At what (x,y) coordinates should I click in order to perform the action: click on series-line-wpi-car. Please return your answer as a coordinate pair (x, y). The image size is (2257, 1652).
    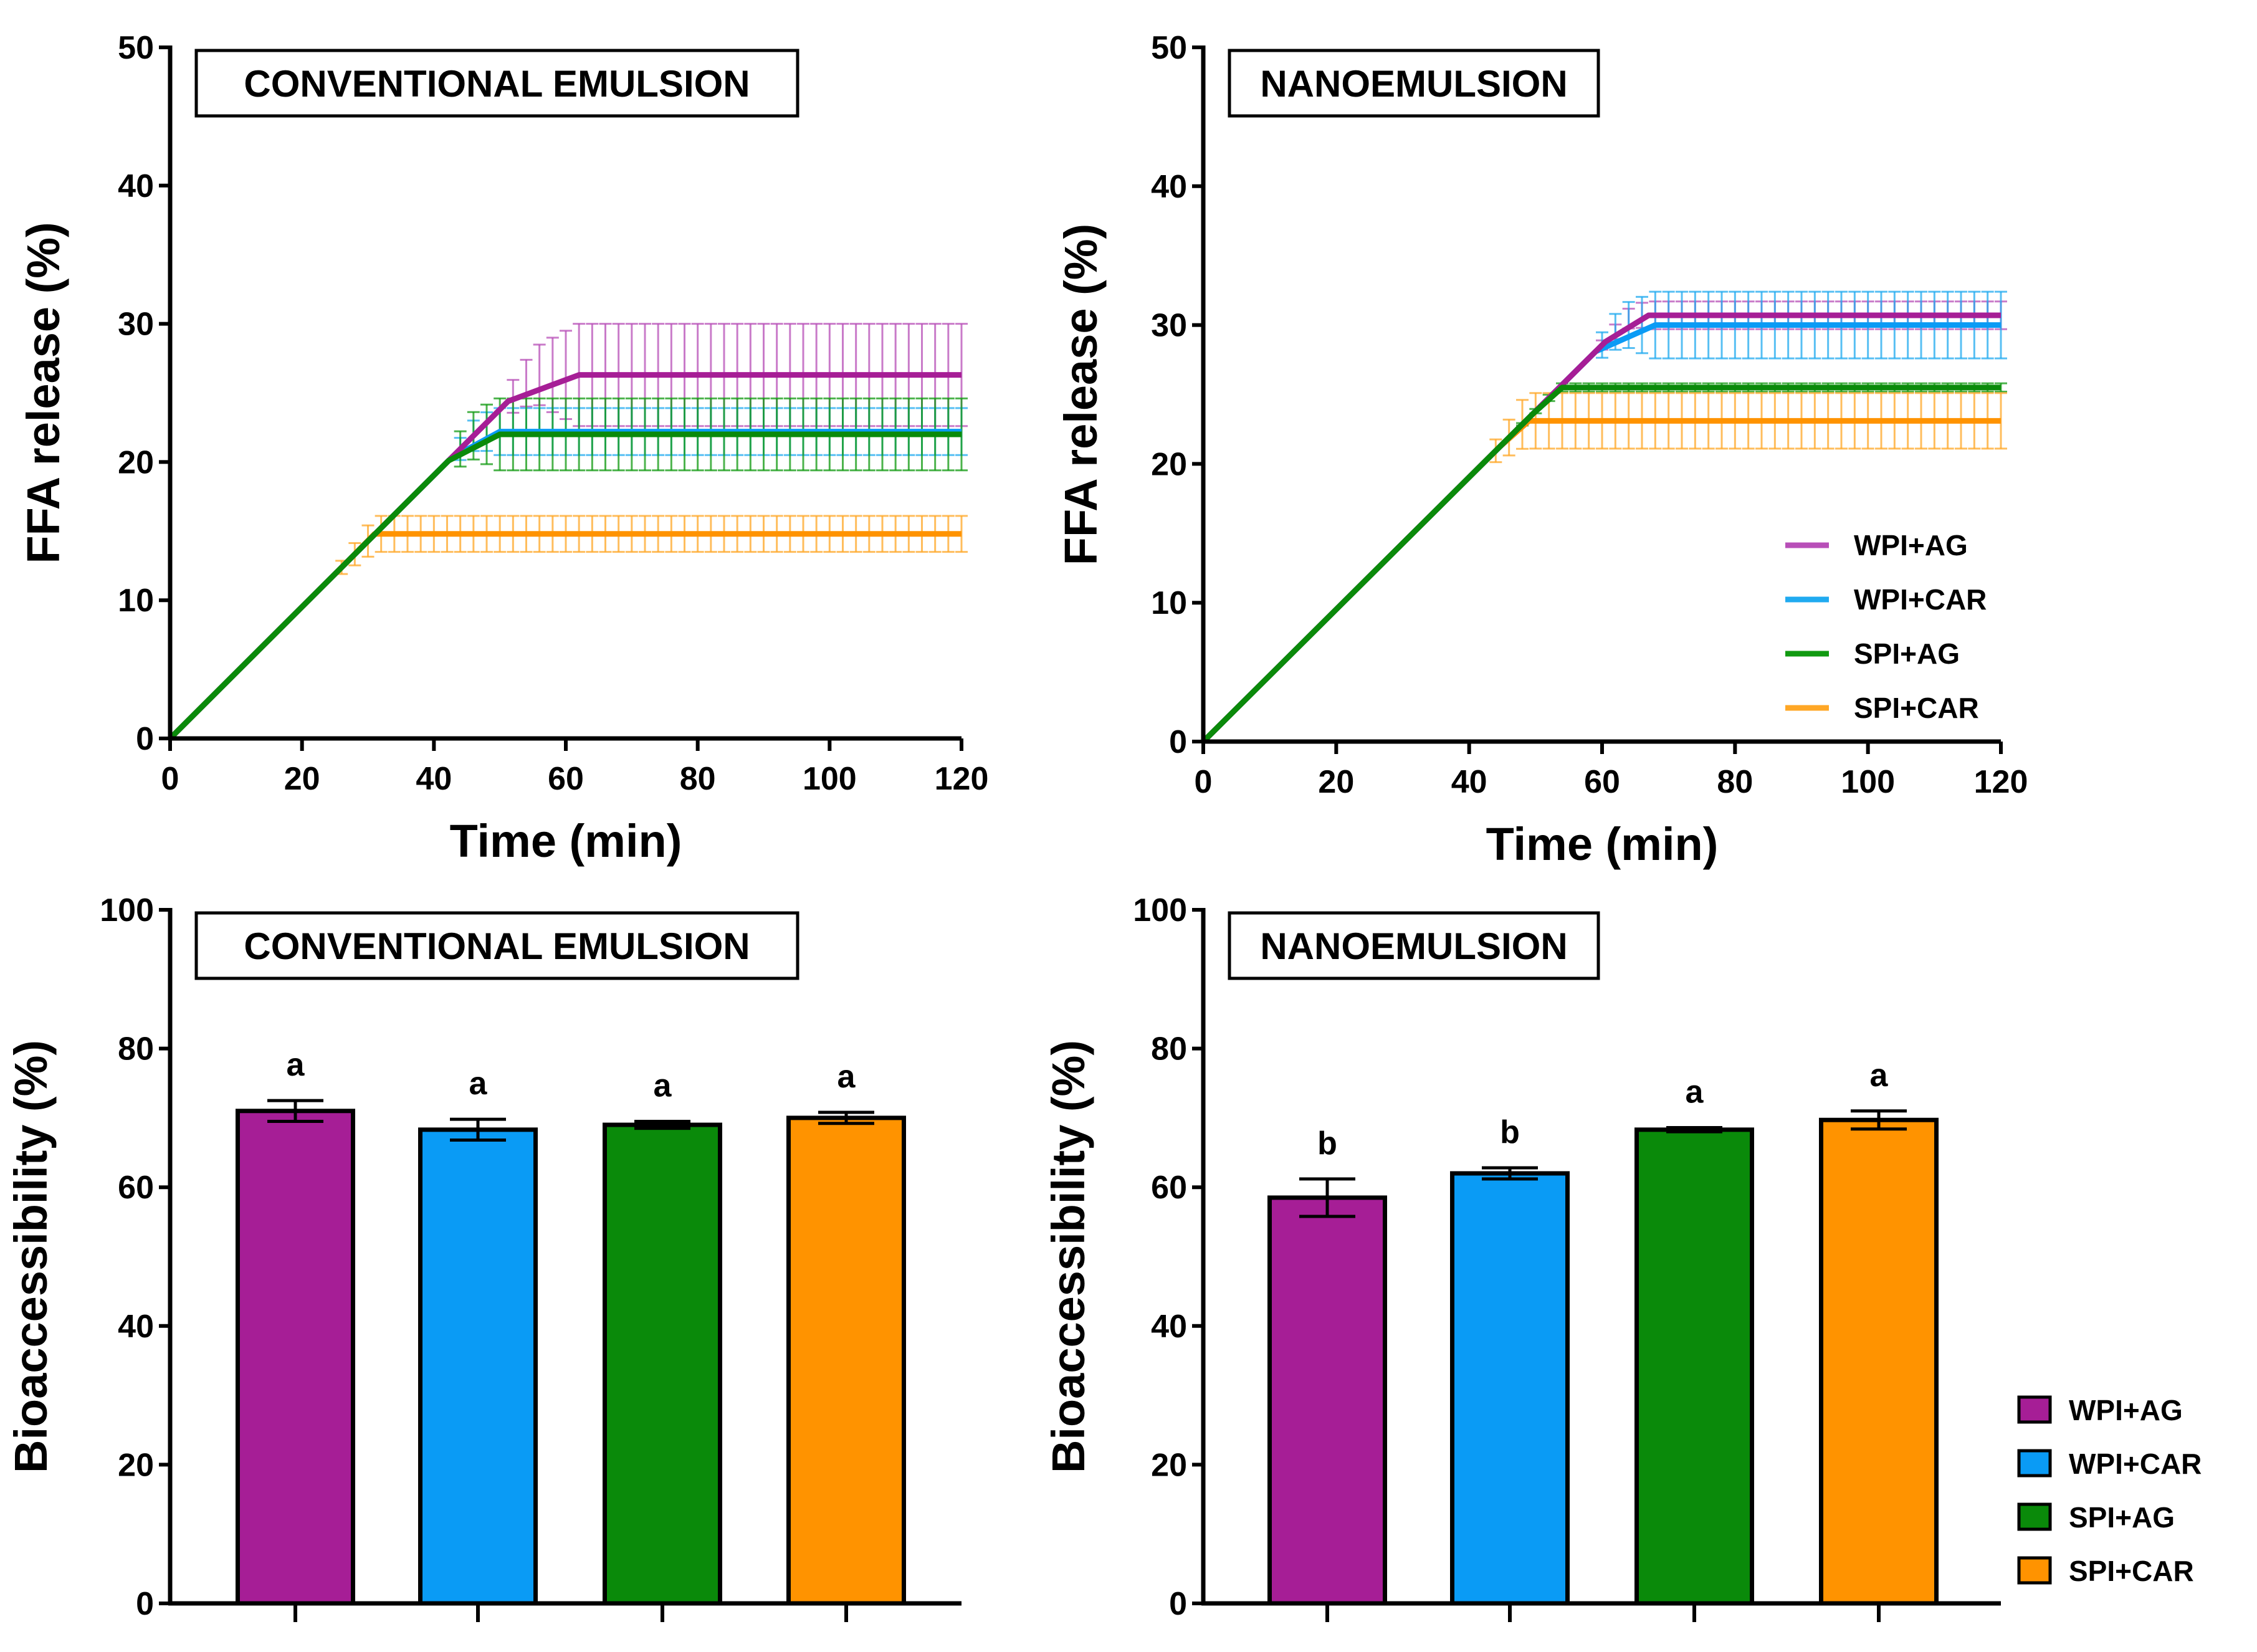
    Looking at the image, I should click on (564, 585).